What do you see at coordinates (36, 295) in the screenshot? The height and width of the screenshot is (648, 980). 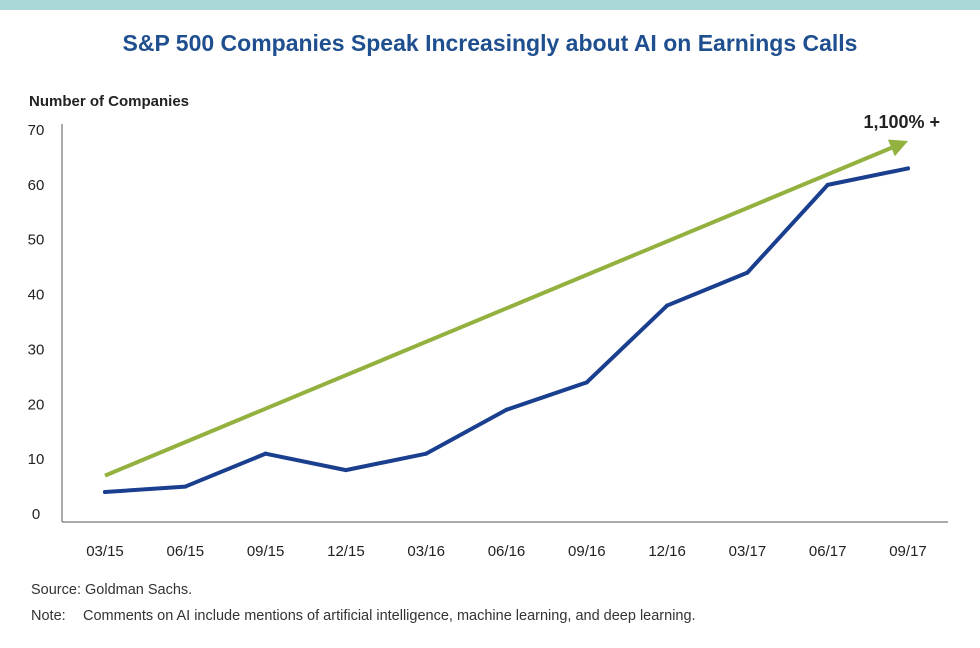 I see `y-tick-label: 40` at bounding box center [36, 295].